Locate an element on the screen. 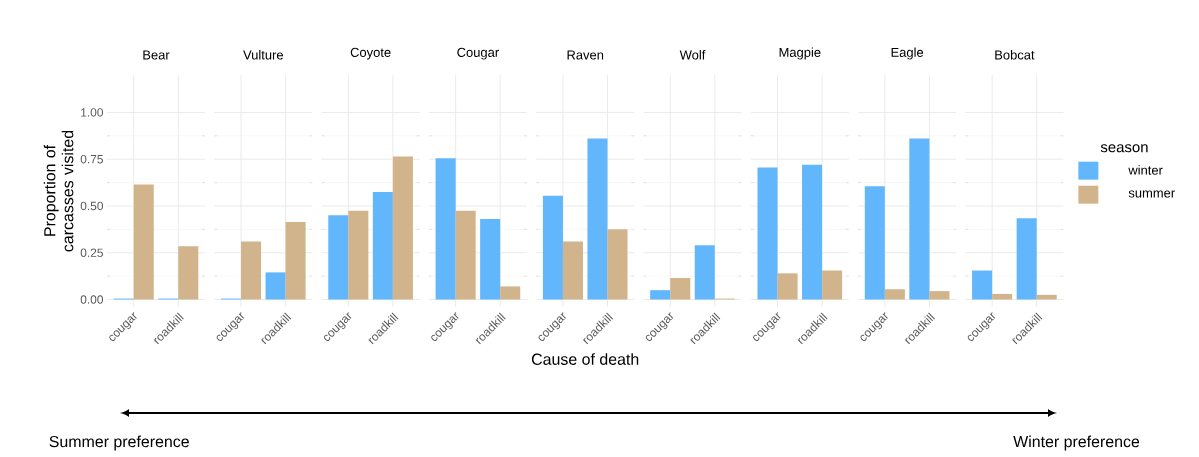  chart-title: Magpie is located at coordinates (800, 53).